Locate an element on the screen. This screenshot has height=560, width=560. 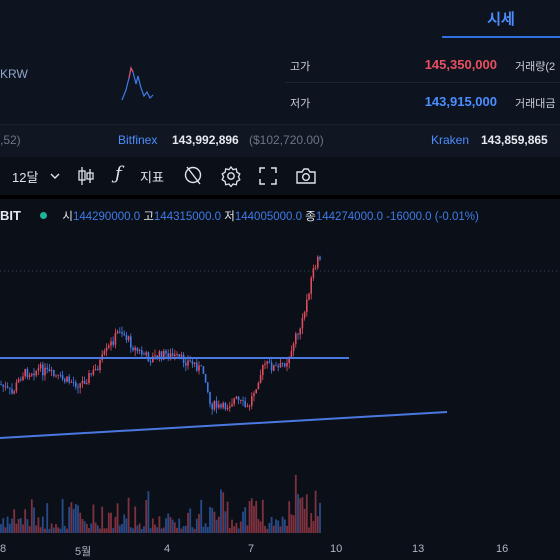
camera-icon is located at coordinates (306, 176).